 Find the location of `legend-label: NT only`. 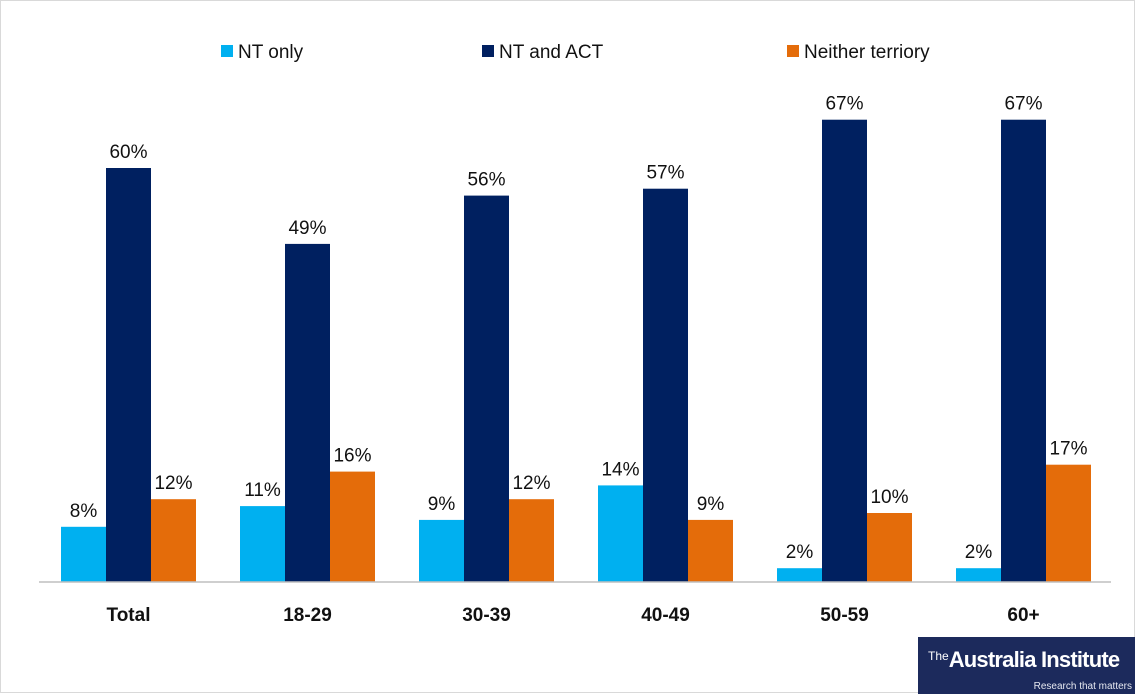

legend-label: NT only is located at coordinates (271, 52).